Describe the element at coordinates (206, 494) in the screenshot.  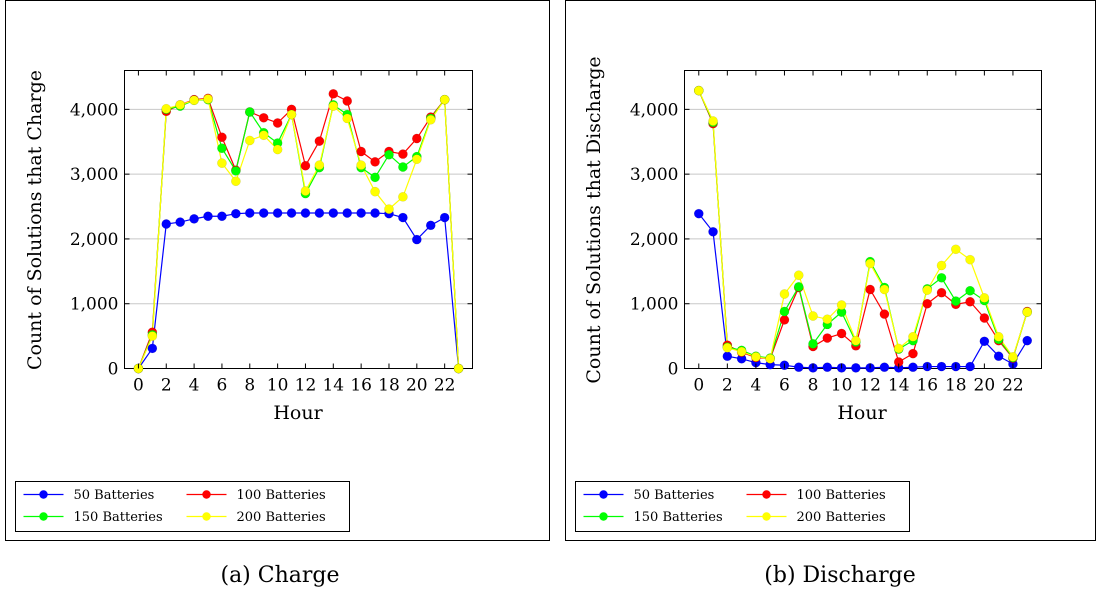
I see `charge-legend-marker-100-batteries` at that location.